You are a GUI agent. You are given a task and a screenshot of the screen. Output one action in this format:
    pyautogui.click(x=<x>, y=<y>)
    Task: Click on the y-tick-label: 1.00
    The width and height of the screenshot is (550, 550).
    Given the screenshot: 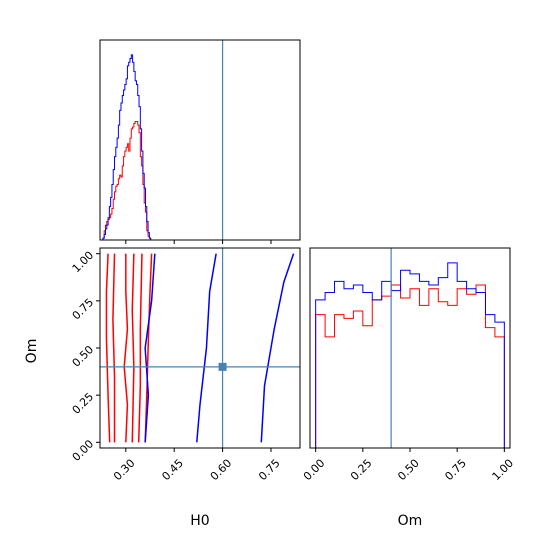 What is the action you would take?
    pyautogui.click(x=83, y=262)
    